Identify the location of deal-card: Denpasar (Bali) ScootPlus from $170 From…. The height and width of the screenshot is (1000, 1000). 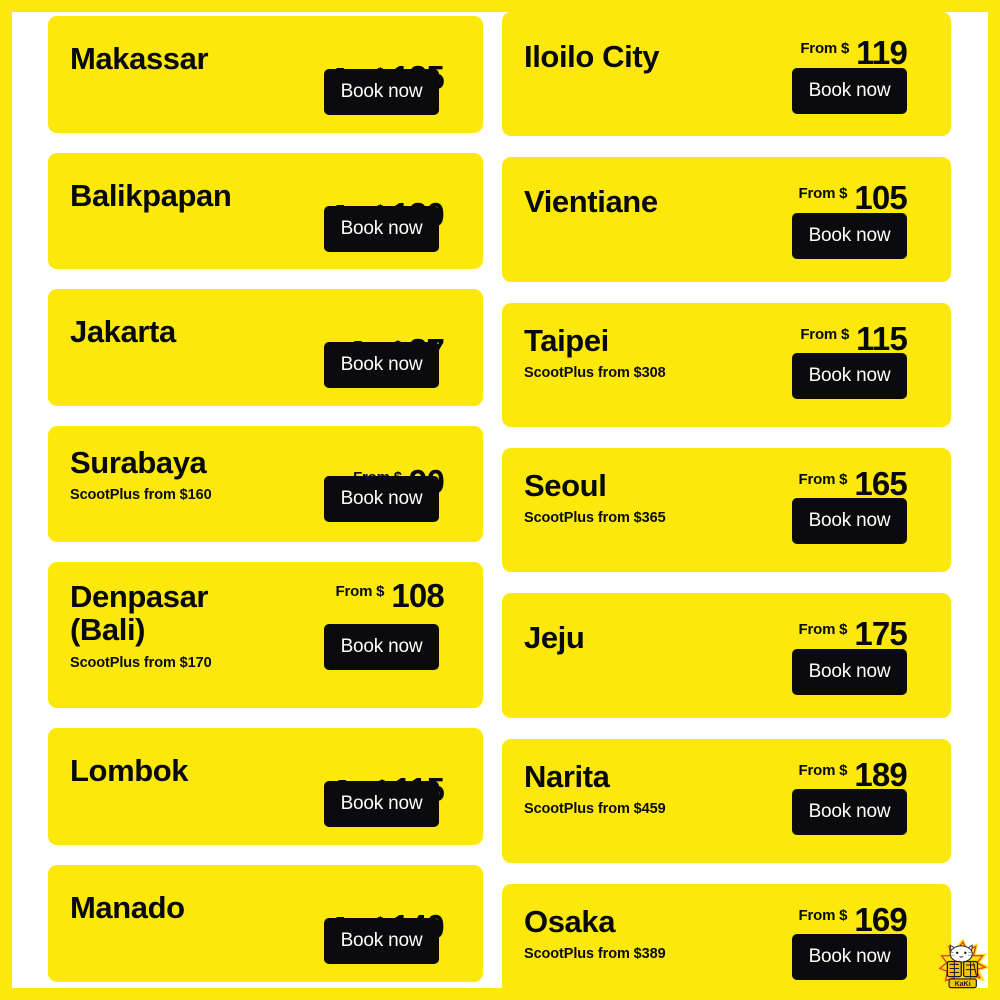
(265, 635).